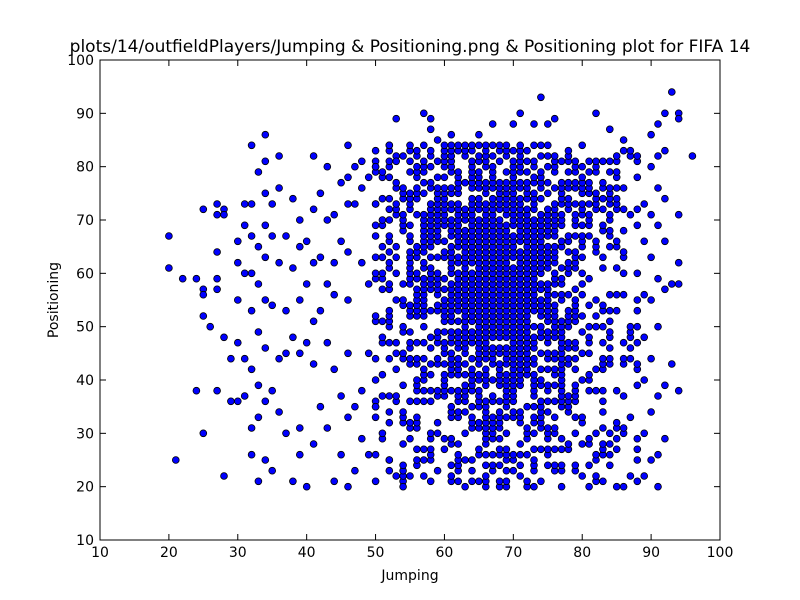 The height and width of the screenshot is (600, 800). Describe the element at coordinates (85, 221) in the screenshot. I see `y-tick-label: 70` at that location.